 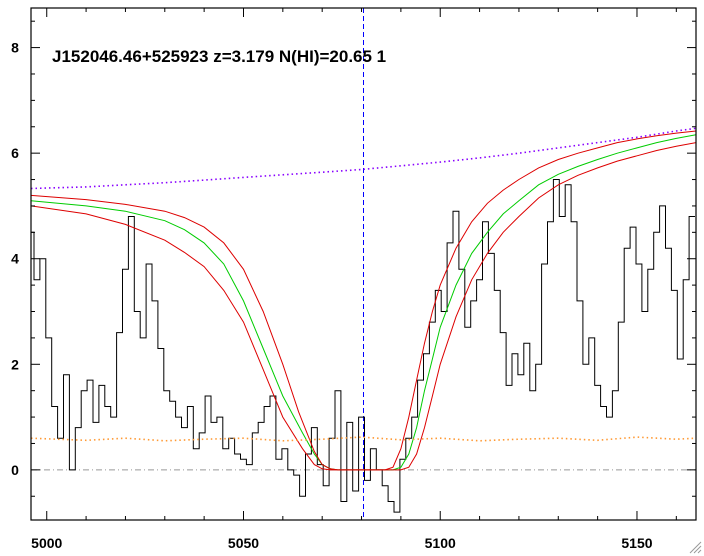 I want to click on y-tick-label: 6, so click(x=15, y=153).